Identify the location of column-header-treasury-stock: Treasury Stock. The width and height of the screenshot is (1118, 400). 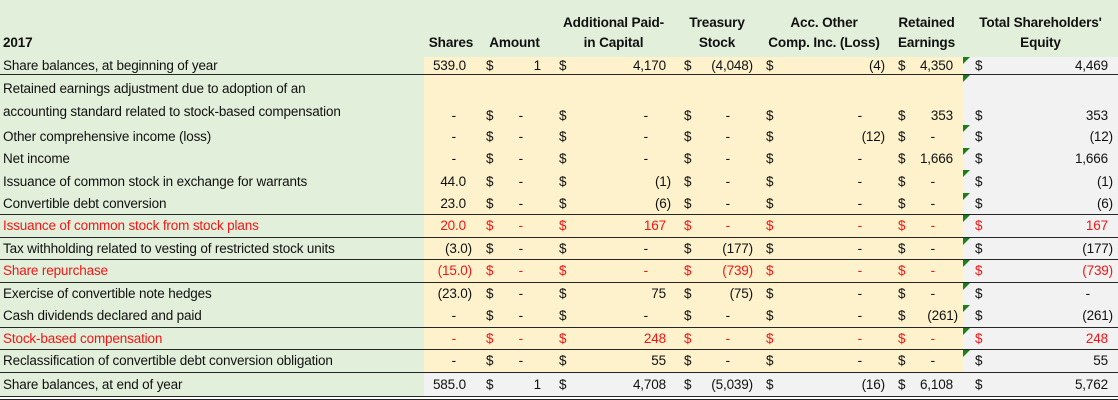
(717, 28).